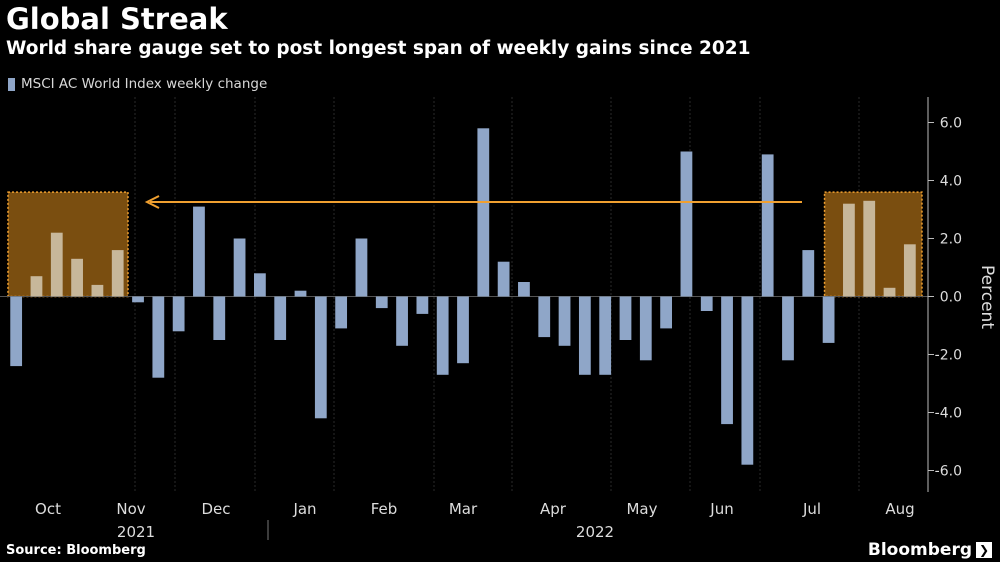 This screenshot has width=1000, height=562. Describe the element at coordinates (984, 550) in the screenshot. I see `brand-mark-icon: ❯` at that location.